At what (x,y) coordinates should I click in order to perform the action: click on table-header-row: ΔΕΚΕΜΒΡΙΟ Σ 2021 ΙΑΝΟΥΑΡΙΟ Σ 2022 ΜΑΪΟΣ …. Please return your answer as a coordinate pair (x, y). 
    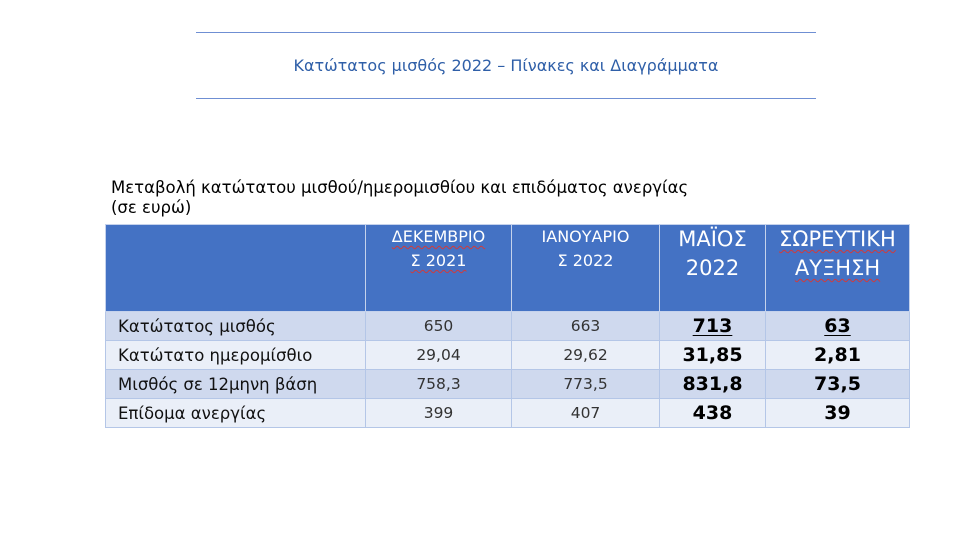
    Looking at the image, I should click on (507, 268).